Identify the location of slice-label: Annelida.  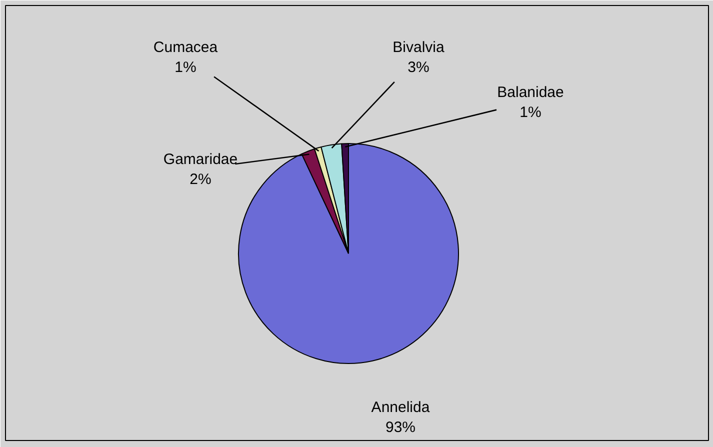
(400, 407).